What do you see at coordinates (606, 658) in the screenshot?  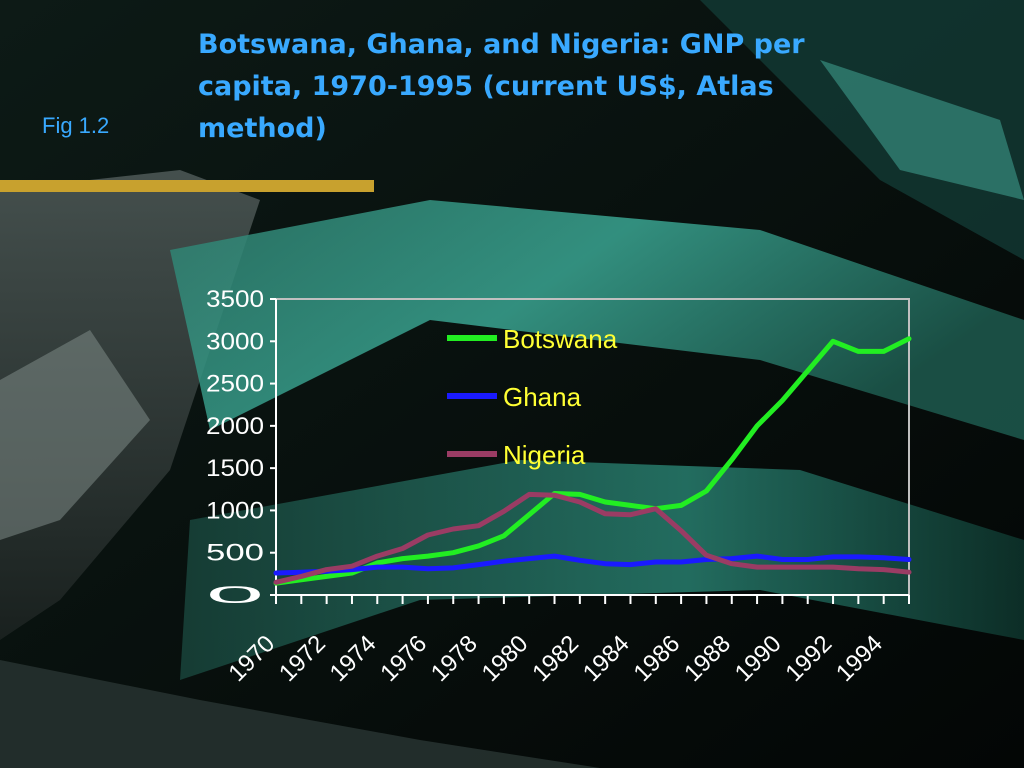 I see `x-tick-label: 1984` at bounding box center [606, 658].